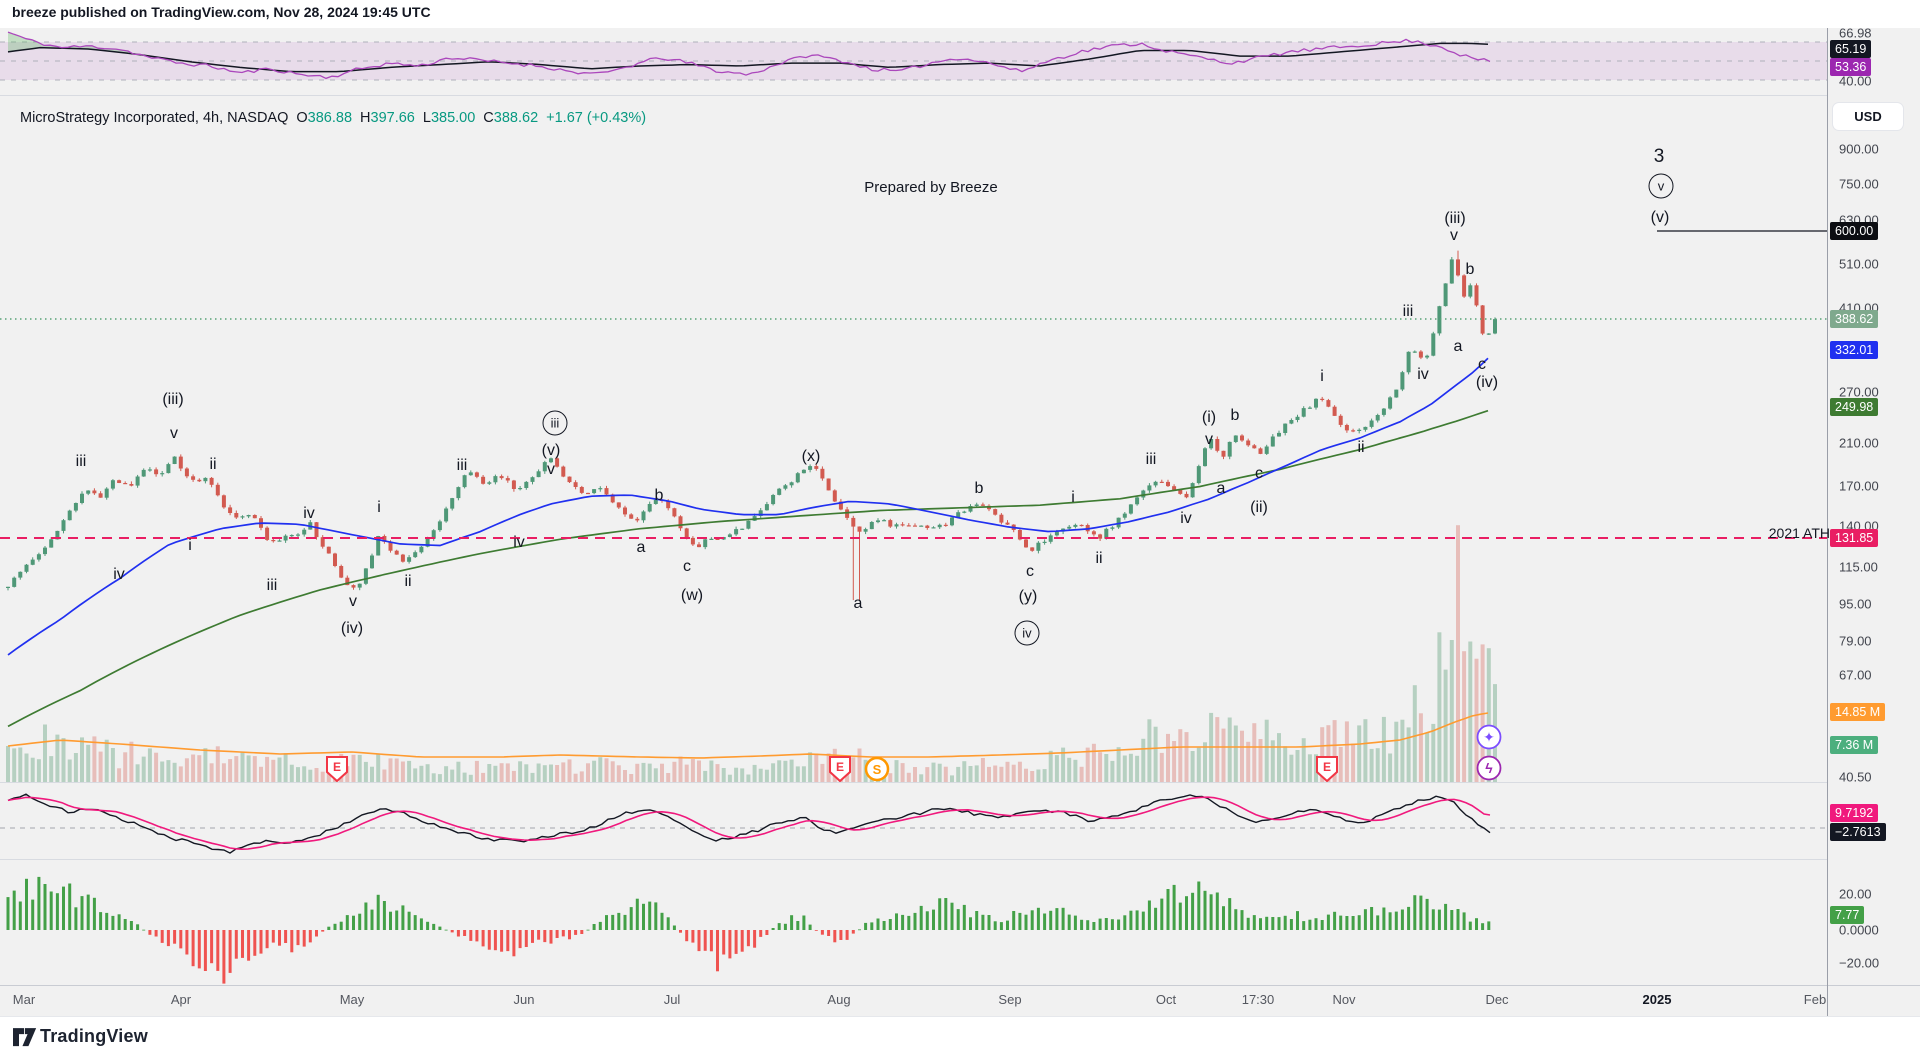  Describe the element at coordinates (1855, 641) in the screenshot. I see `price-axis-tick: 79.00` at that location.